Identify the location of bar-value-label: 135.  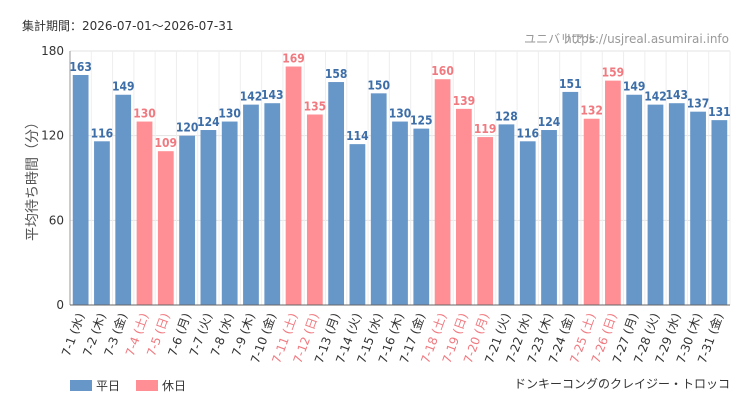
(315, 107).